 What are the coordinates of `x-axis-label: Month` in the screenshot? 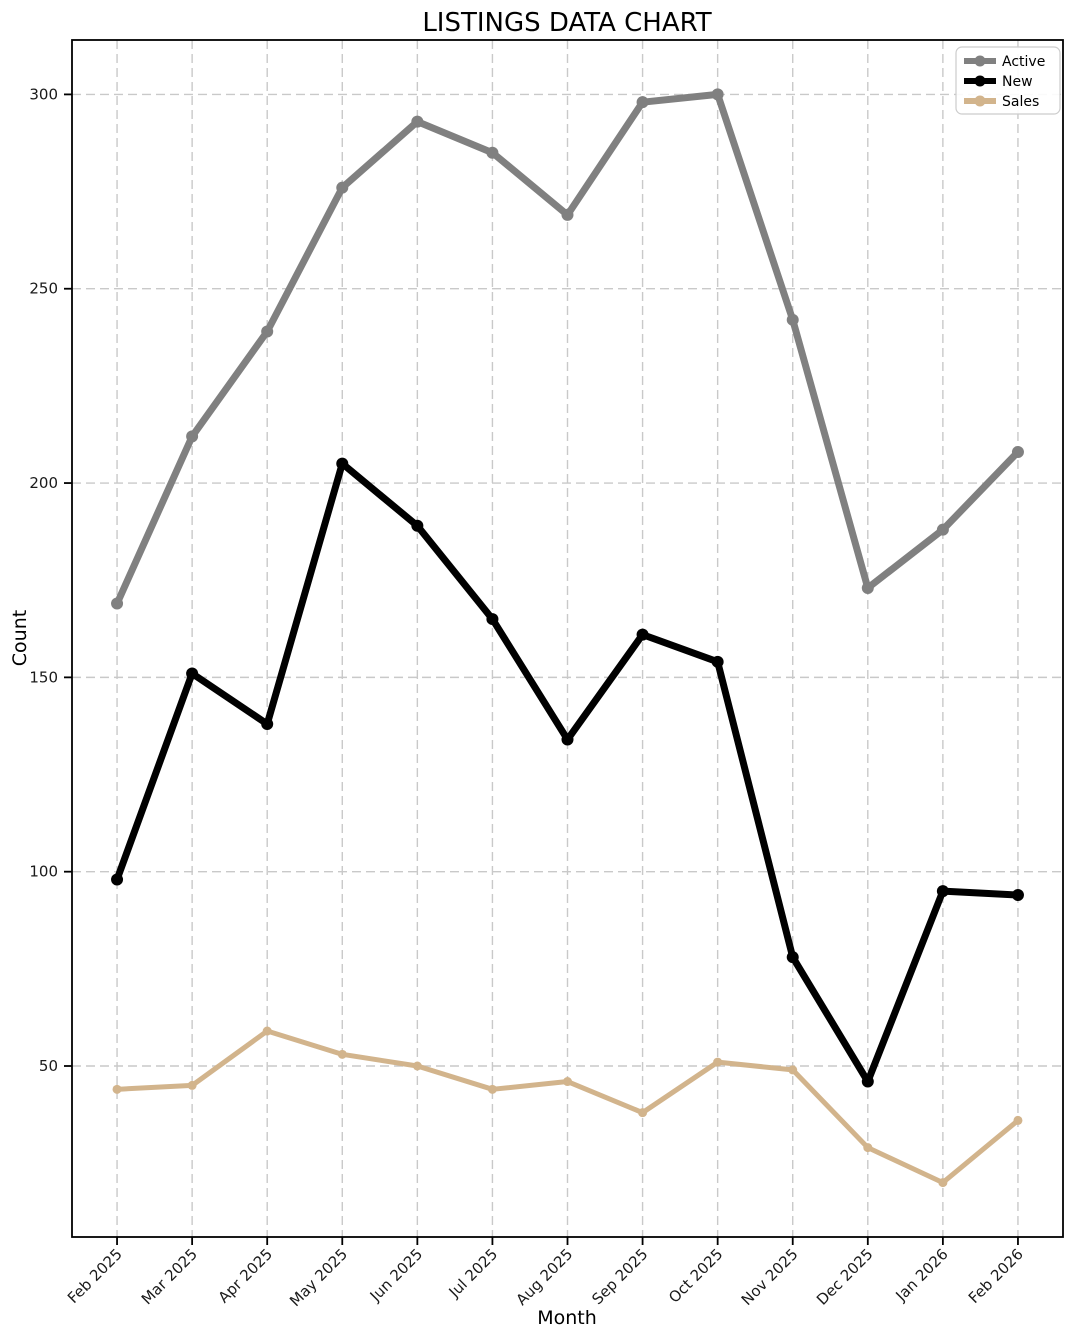 It's located at (567, 1318).